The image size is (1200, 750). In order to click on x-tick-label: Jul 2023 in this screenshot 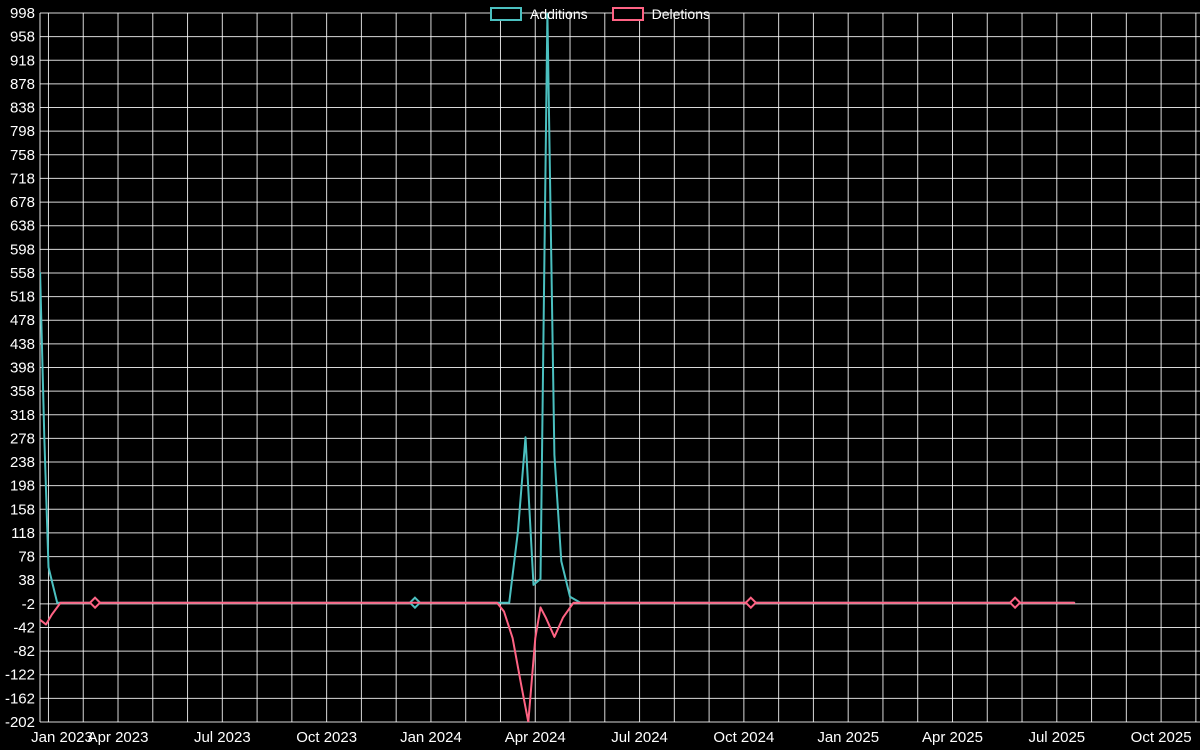, I will do `click(222, 737)`.